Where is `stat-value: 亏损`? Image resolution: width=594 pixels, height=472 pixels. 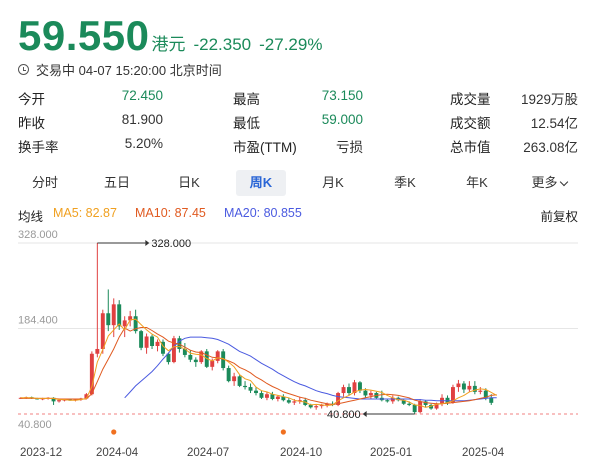
stat-value: 亏损 is located at coordinates (349, 147).